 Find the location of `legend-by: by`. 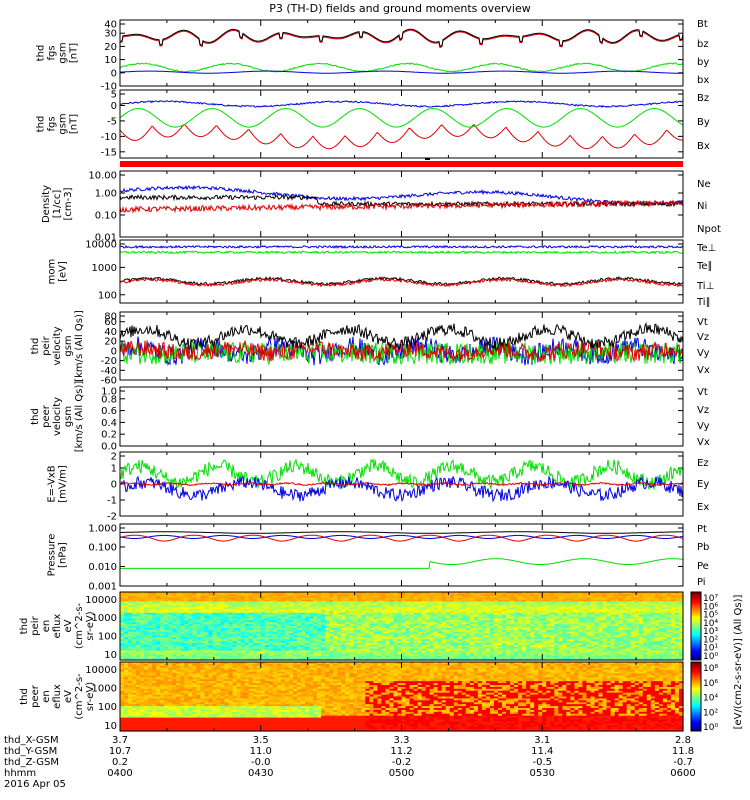

legend-by: by is located at coordinates (703, 62).